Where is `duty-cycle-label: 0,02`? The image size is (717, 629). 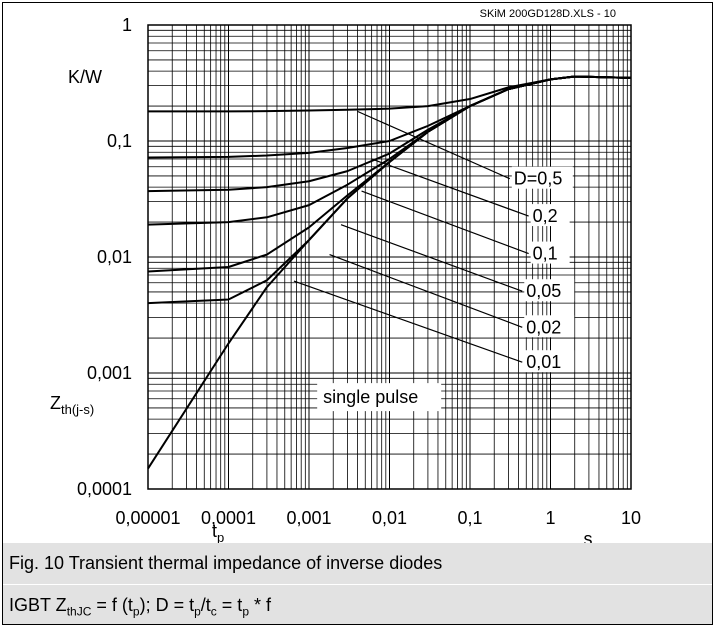 duty-cycle-label: 0,02 is located at coordinates (543, 327).